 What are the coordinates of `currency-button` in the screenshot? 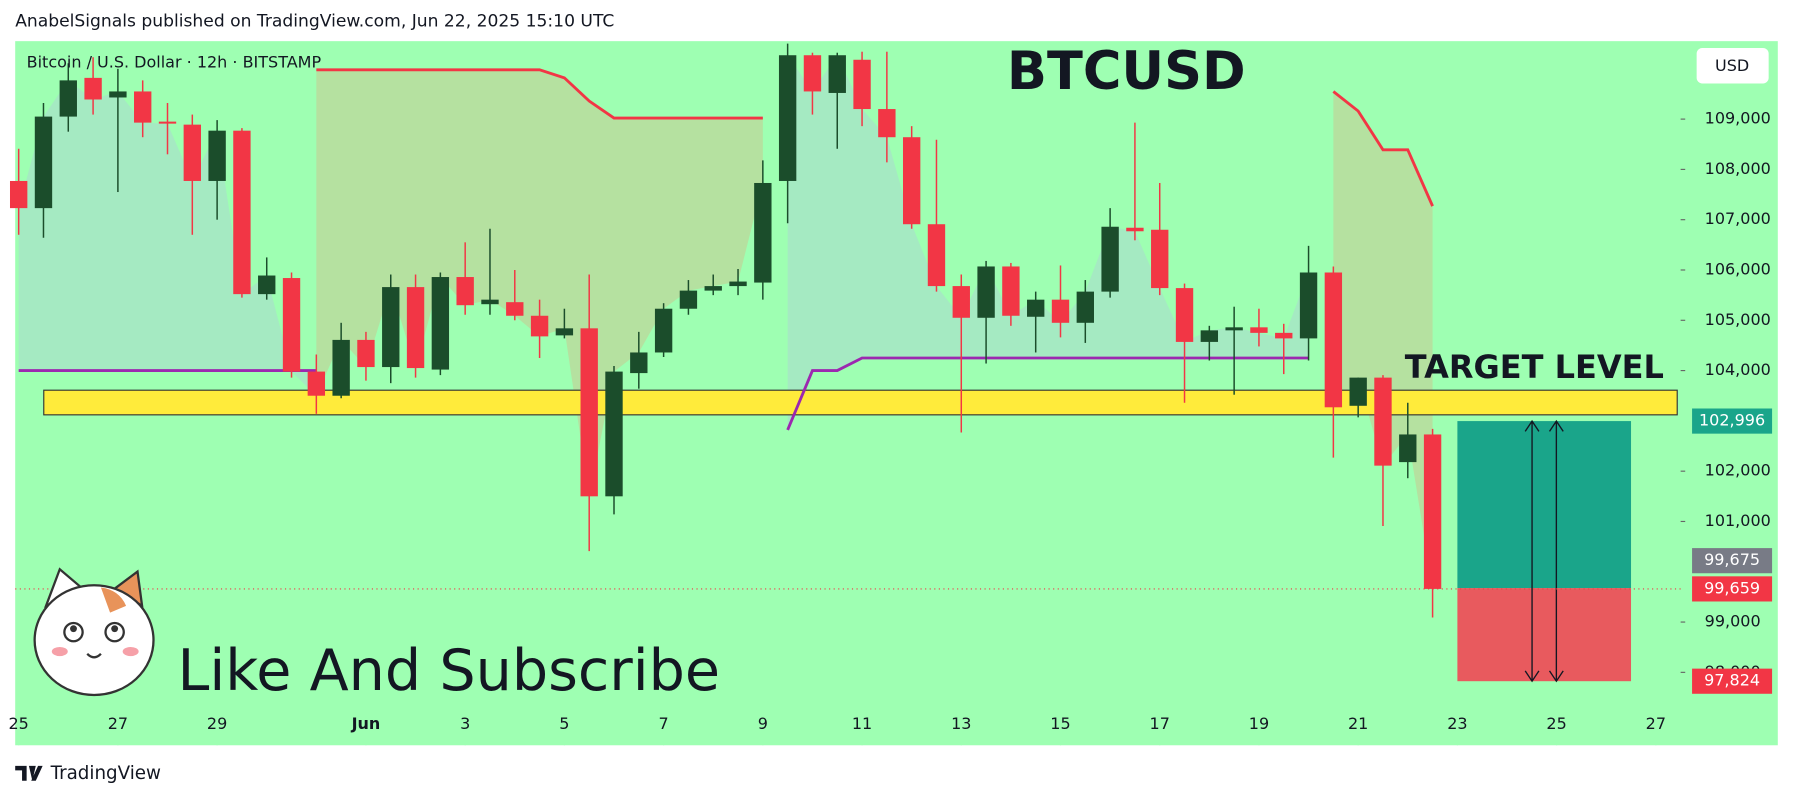 It's located at (1732, 66).